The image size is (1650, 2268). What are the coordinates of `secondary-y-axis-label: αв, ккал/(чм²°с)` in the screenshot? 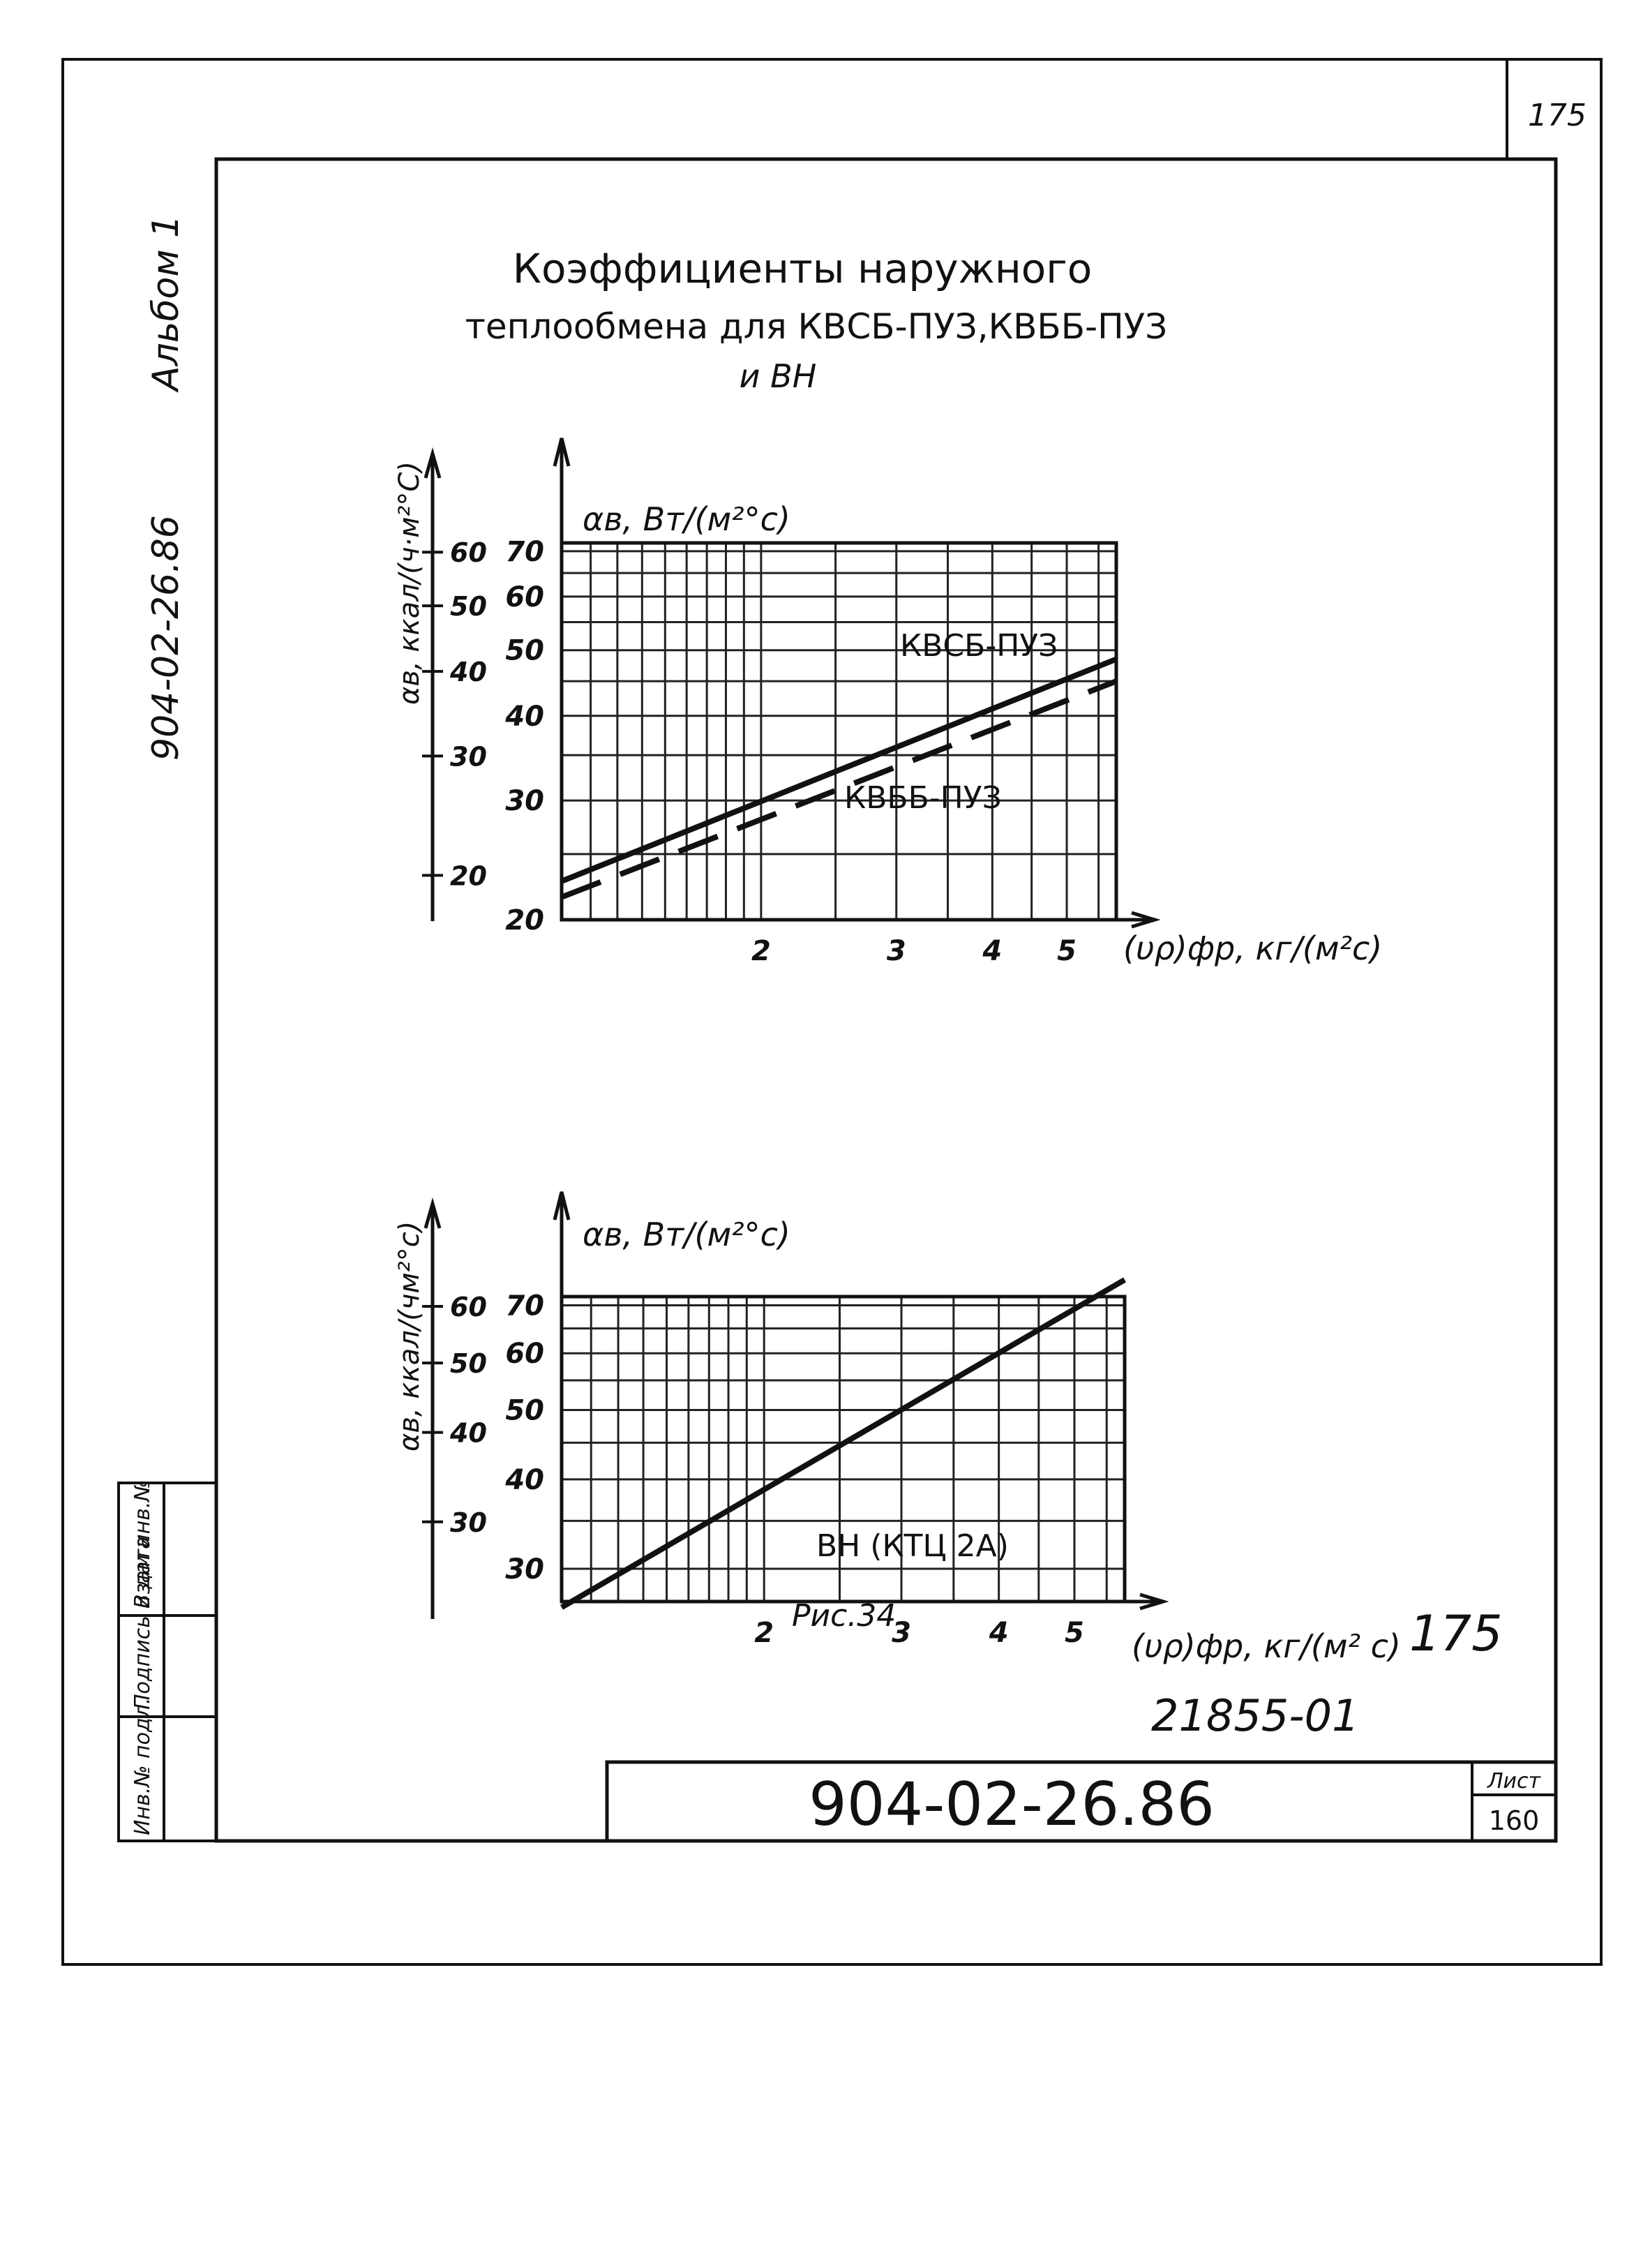 It's located at (410, 1336).